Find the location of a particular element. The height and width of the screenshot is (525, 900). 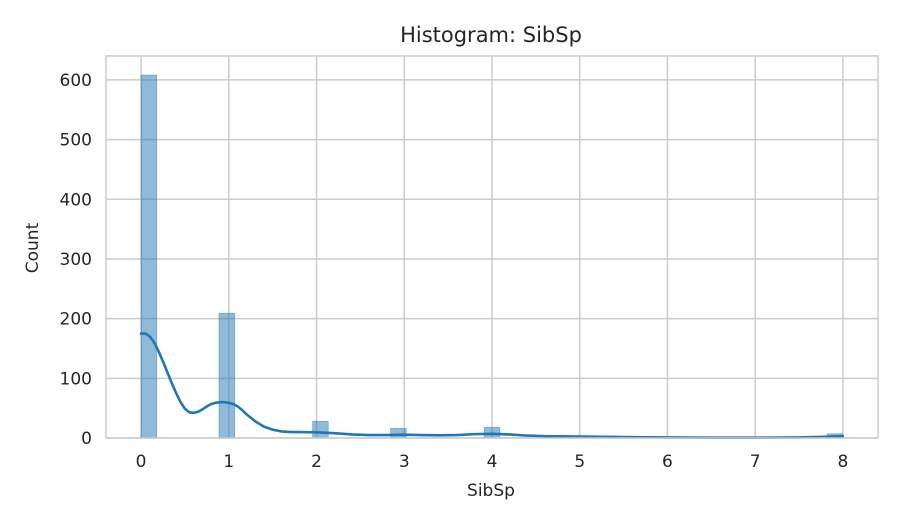

y-tick-label: 300 is located at coordinates (76, 260).